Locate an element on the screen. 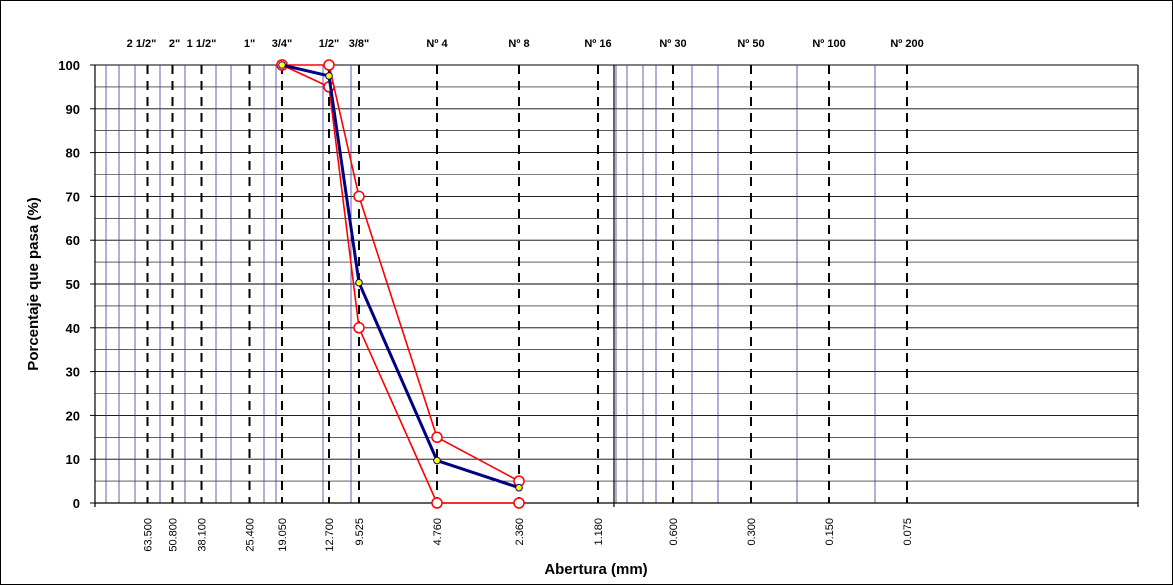  y-axis-title: Porcentaje que pasa (%) is located at coordinates (33, 283).